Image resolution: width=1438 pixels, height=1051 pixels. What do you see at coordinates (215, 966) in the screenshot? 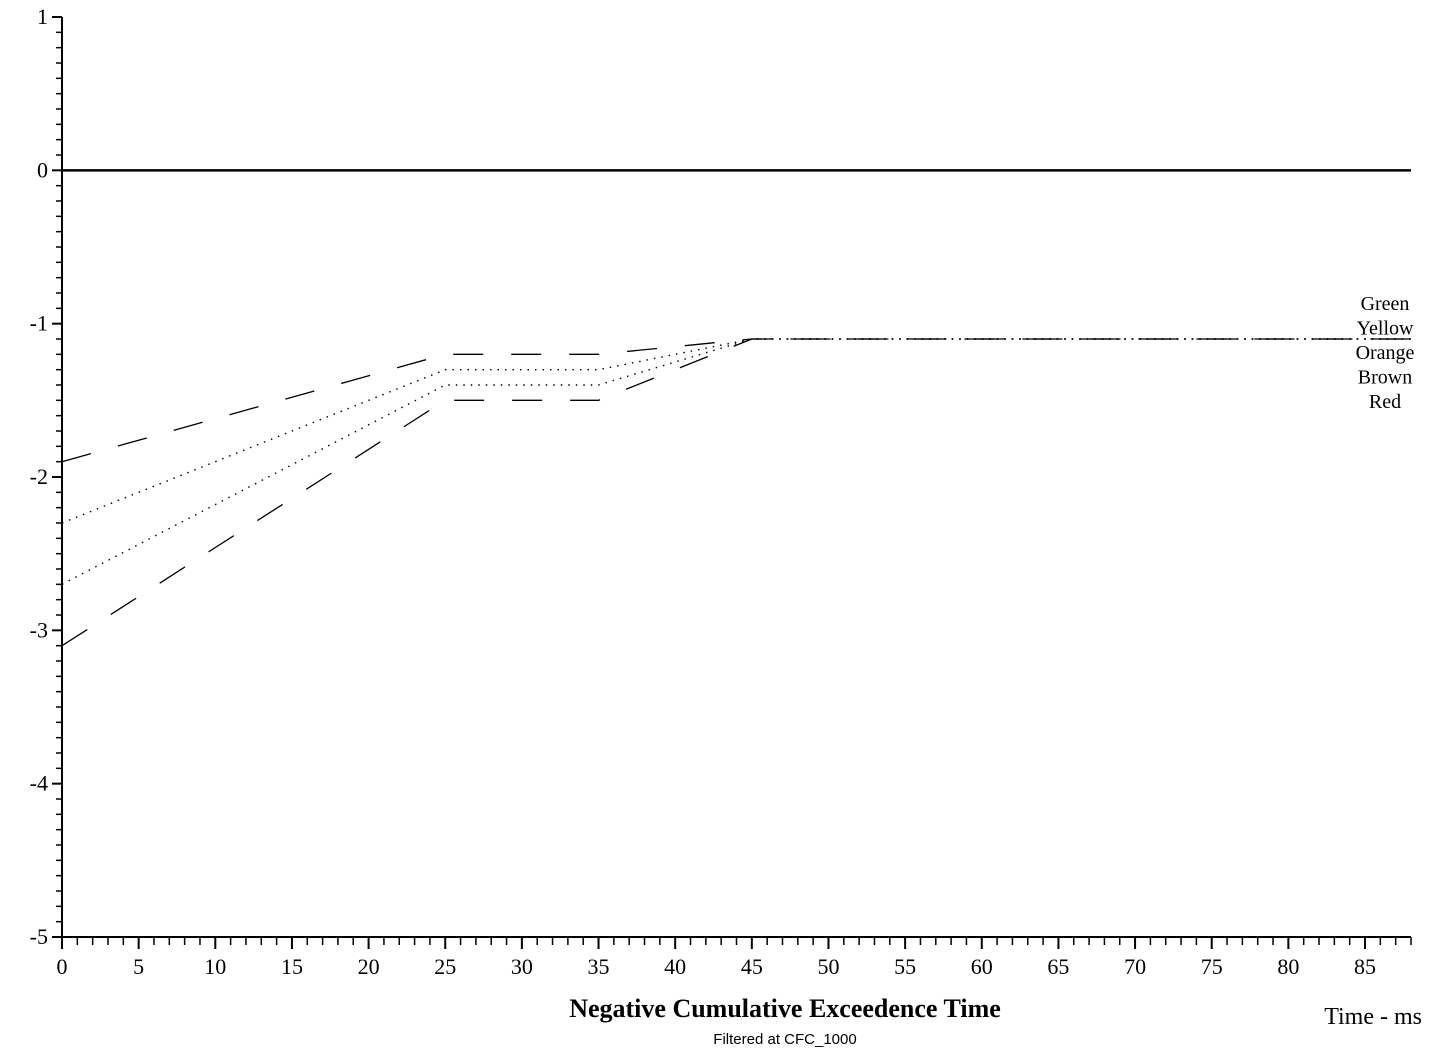
I see `x-tick-label: 10` at bounding box center [215, 966].